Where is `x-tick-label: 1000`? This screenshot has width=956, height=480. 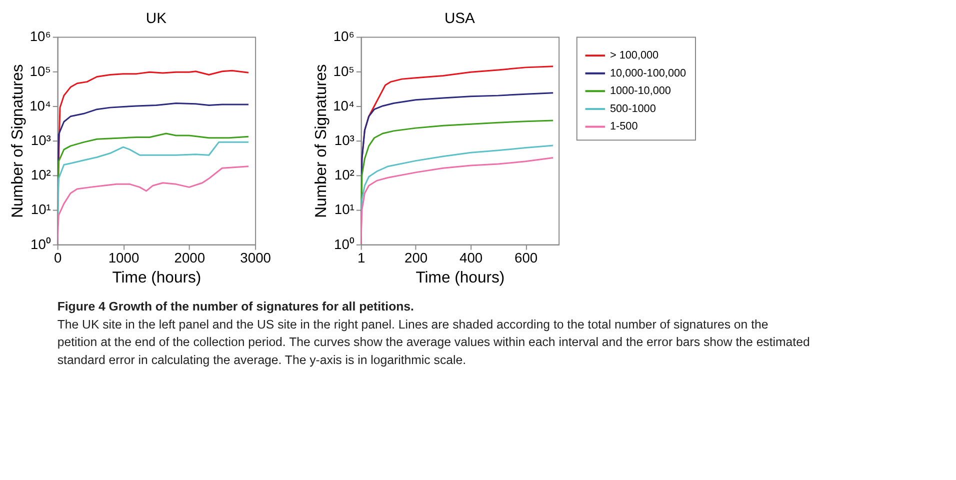 x-tick-label: 1000 is located at coordinates (124, 258).